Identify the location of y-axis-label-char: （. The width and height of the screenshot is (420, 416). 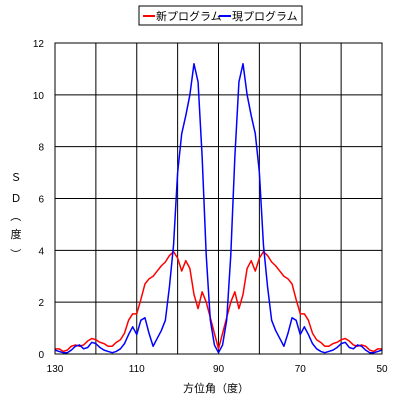
(15, 216).